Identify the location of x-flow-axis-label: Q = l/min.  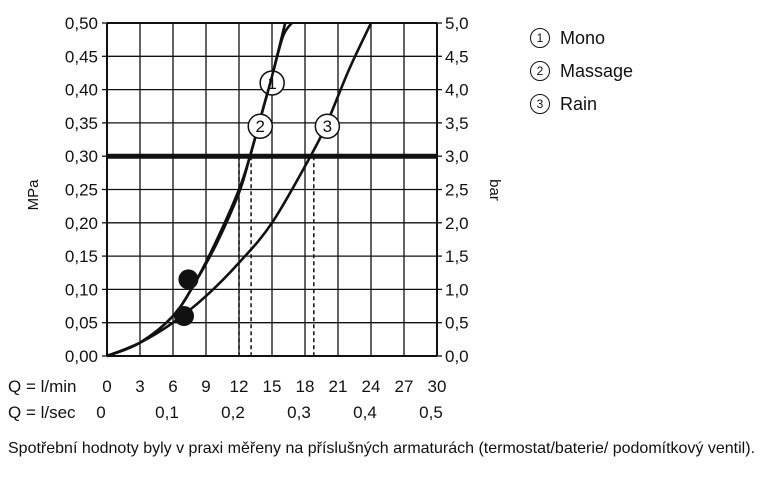
(42, 386).